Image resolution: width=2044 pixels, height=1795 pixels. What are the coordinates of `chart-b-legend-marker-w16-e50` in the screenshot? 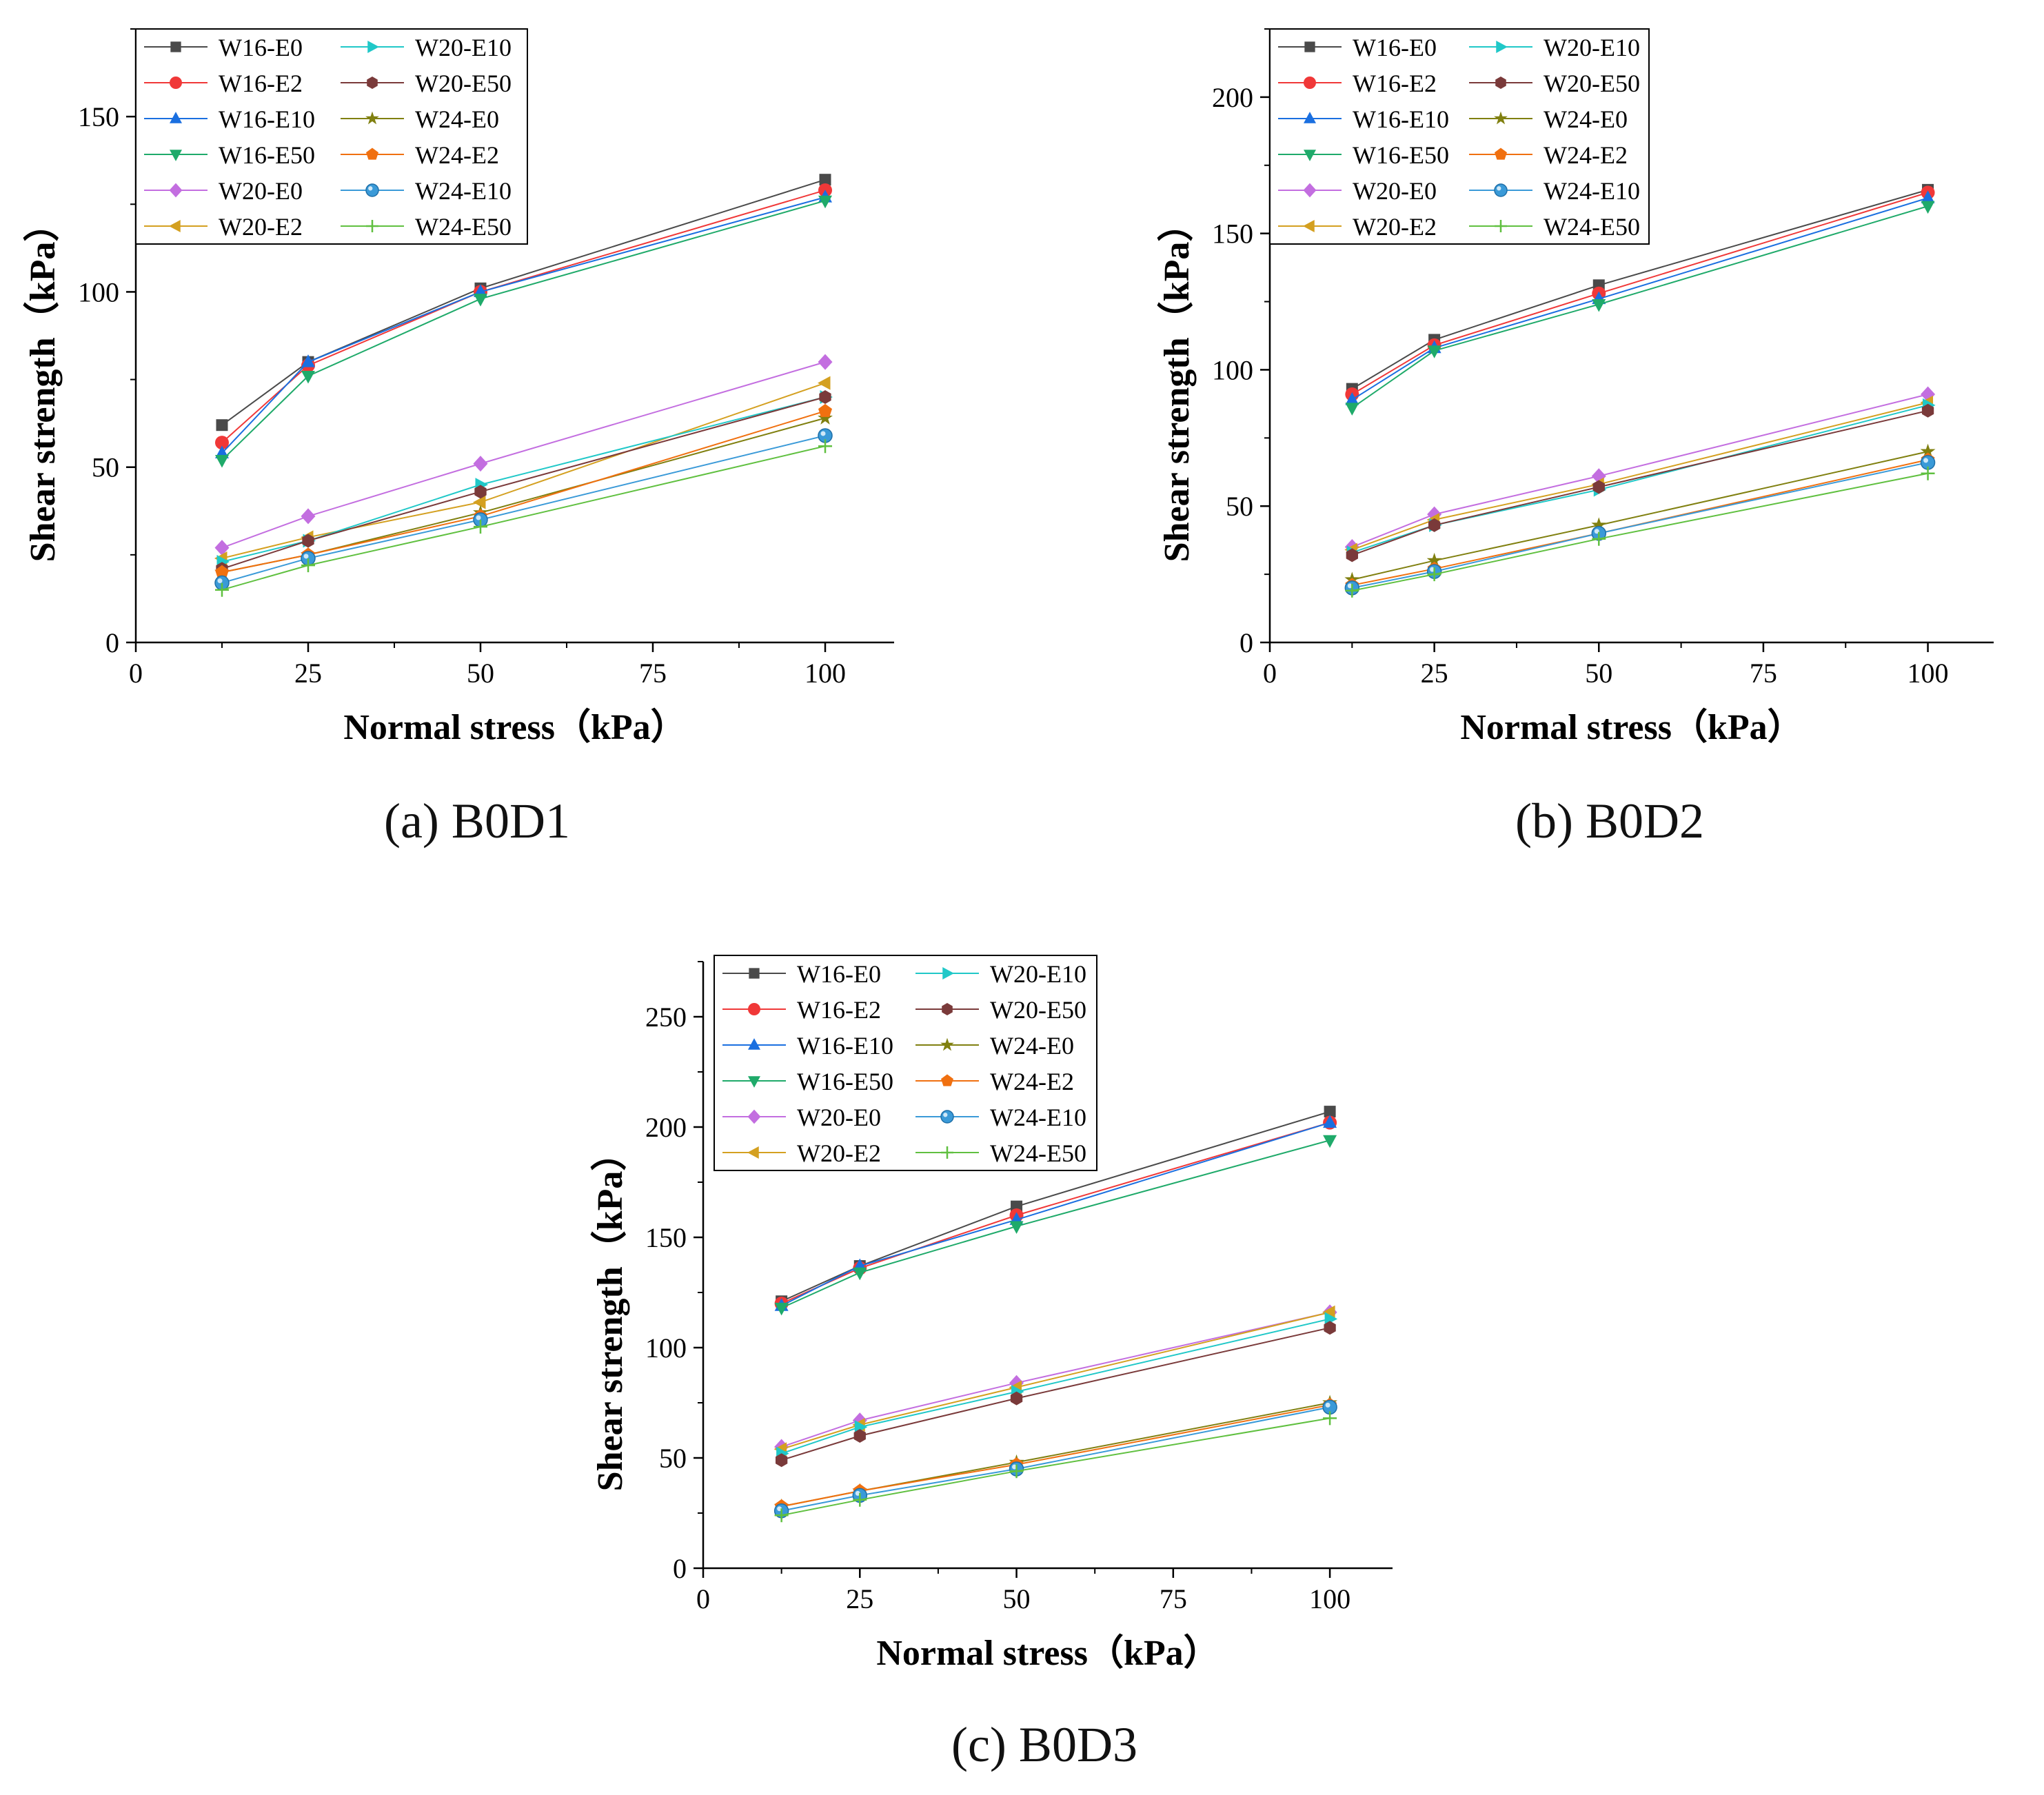 It's located at (1310, 155).